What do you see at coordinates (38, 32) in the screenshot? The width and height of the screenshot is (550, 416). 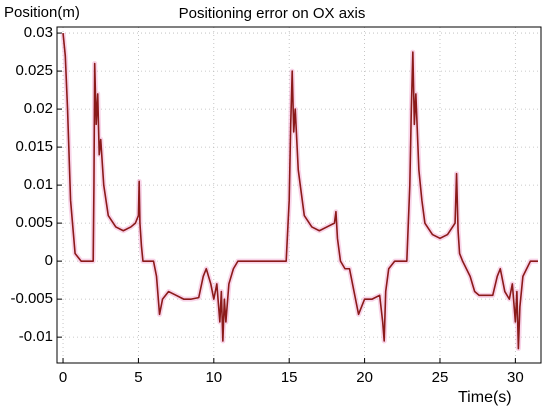 I see `y-tick-label: 0.03` at bounding box center [38, 32].